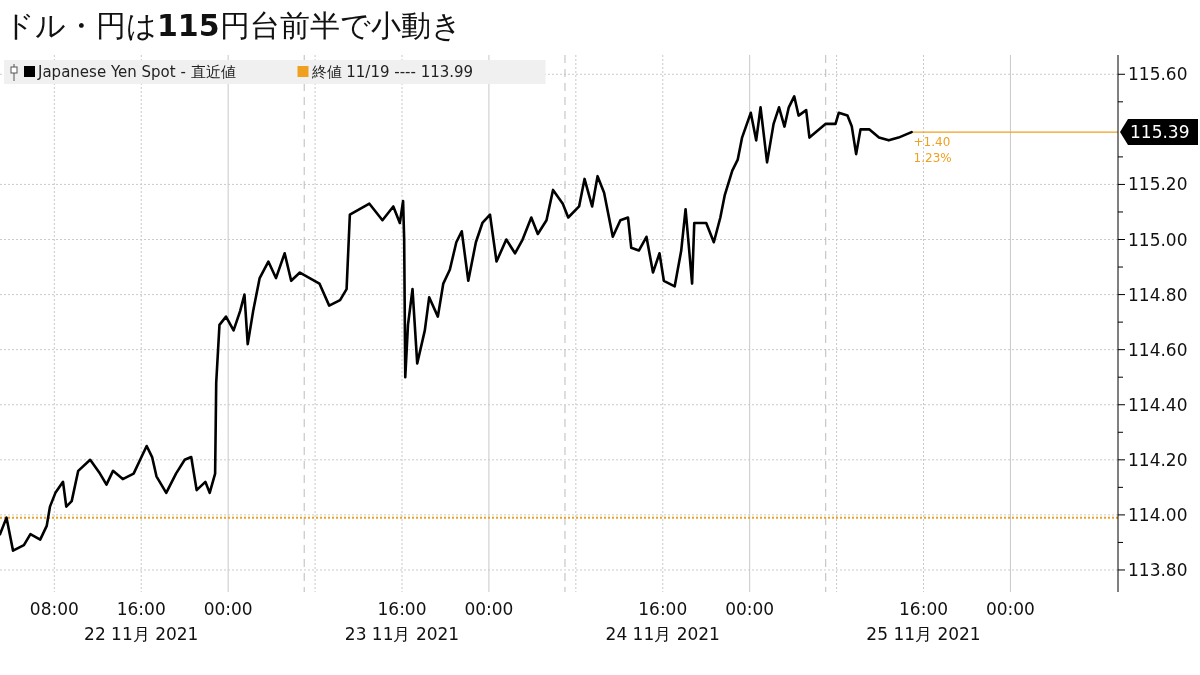 This screenshot has height=675, width=1200. What do you see at coordinates (1158, 569) in the screenshot?
I see `y-tick-label: 113.80` at bounding box center [1158, 569].